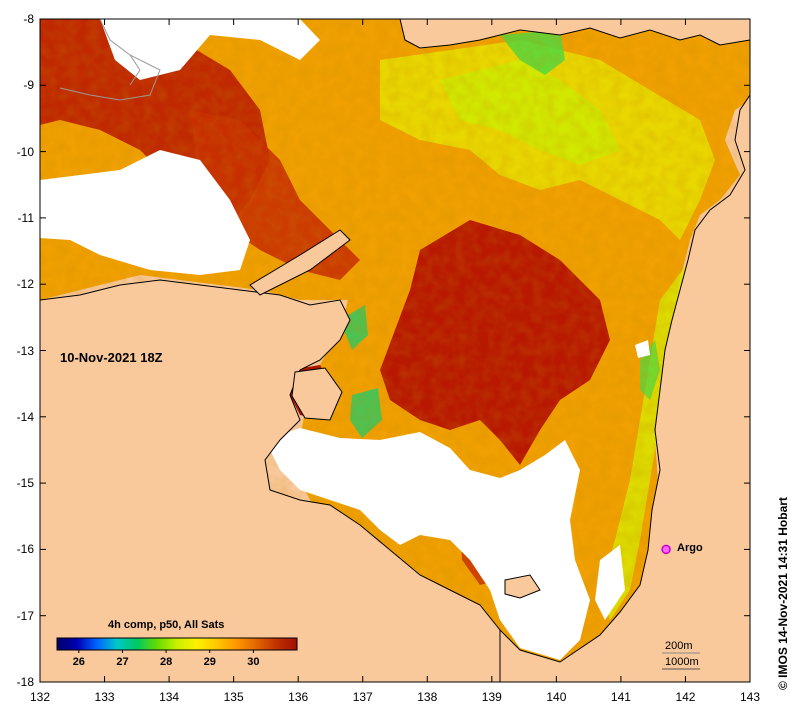 The width and height of the screenshot is (791, 716). I want to click on coast-mornington-island, so click(522, 586).